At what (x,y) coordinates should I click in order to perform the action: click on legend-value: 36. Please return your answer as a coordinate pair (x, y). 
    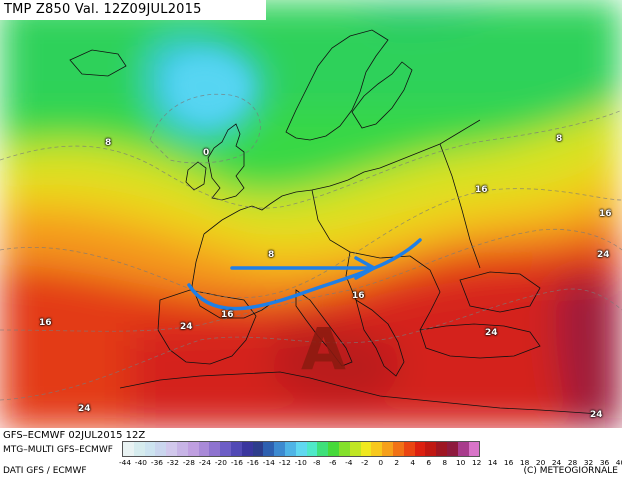
    Looking at the image, I should click on (604, 462).